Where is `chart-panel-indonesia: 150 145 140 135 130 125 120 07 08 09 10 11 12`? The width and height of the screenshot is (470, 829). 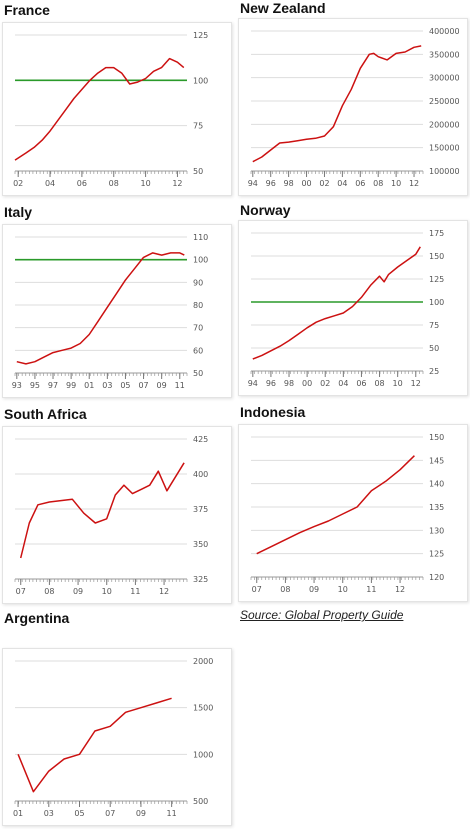
chart-panel-indonesia: 150 145 140 135 130 125 120 07 08 09 10 11 12 is located at coordinates (353, 513).